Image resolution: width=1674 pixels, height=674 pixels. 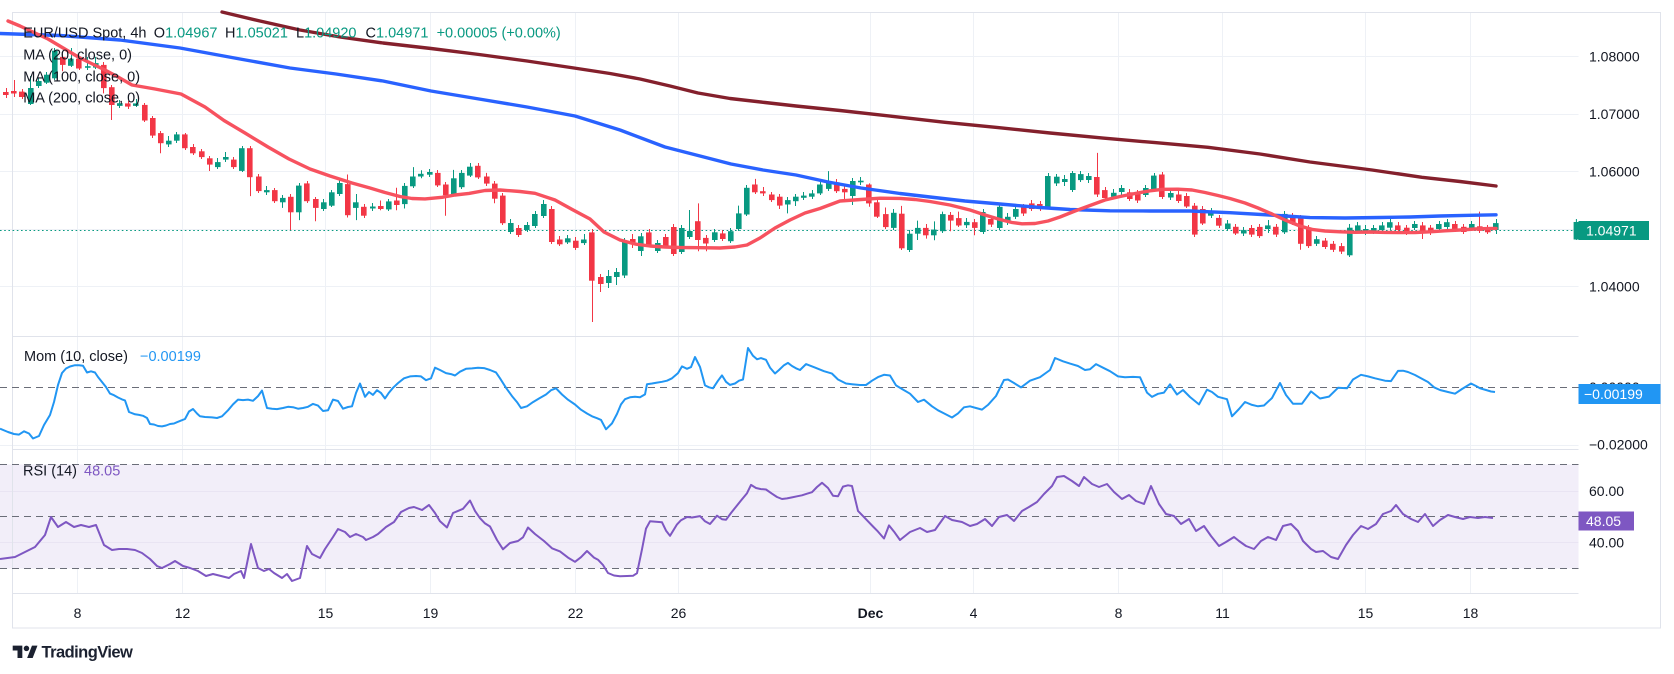 What do you see at coordinates (88, 653) in the screenshot?
I see `svg-text: TradingView` at bounding box center [88, 653].